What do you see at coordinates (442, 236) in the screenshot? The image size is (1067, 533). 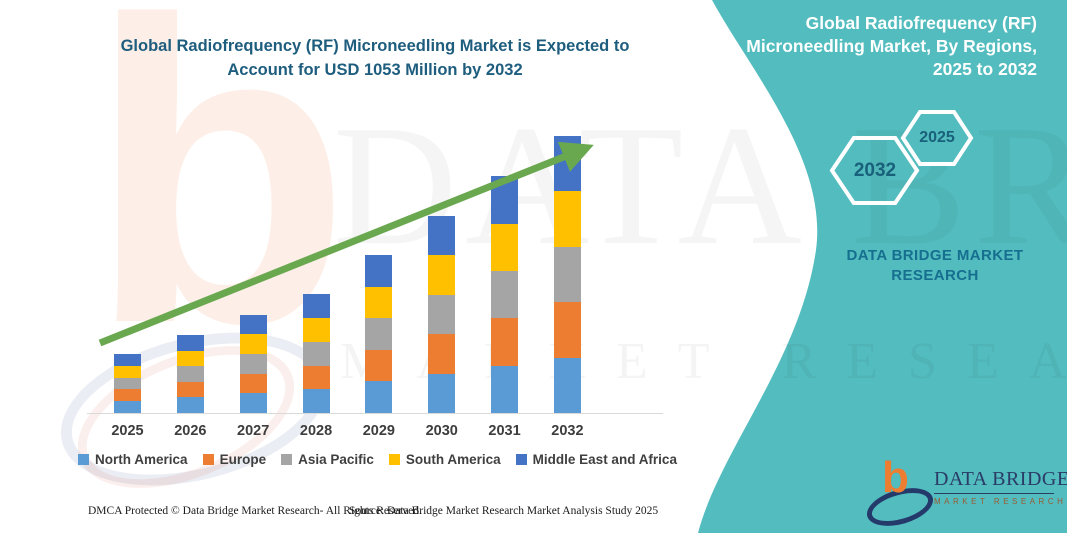 I see `bar-segment-2030-middle-east-and-africa` at bounding box center [442, 236].